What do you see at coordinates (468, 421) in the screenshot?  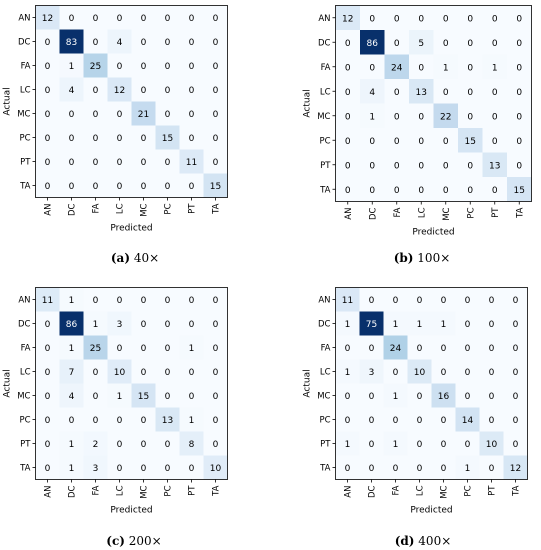 I see `cell-value: 14` at bounding box center [468, 421].